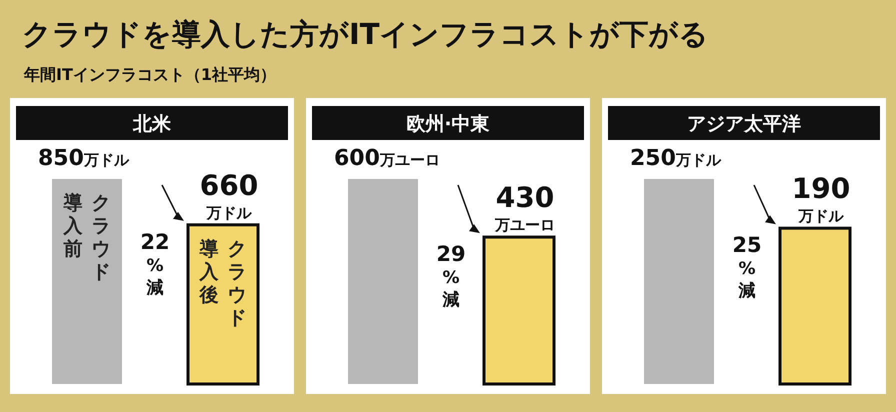 The height and width of the screenshot is (412, 896). I want to click on annotation: 22%減, so click(155, 264).